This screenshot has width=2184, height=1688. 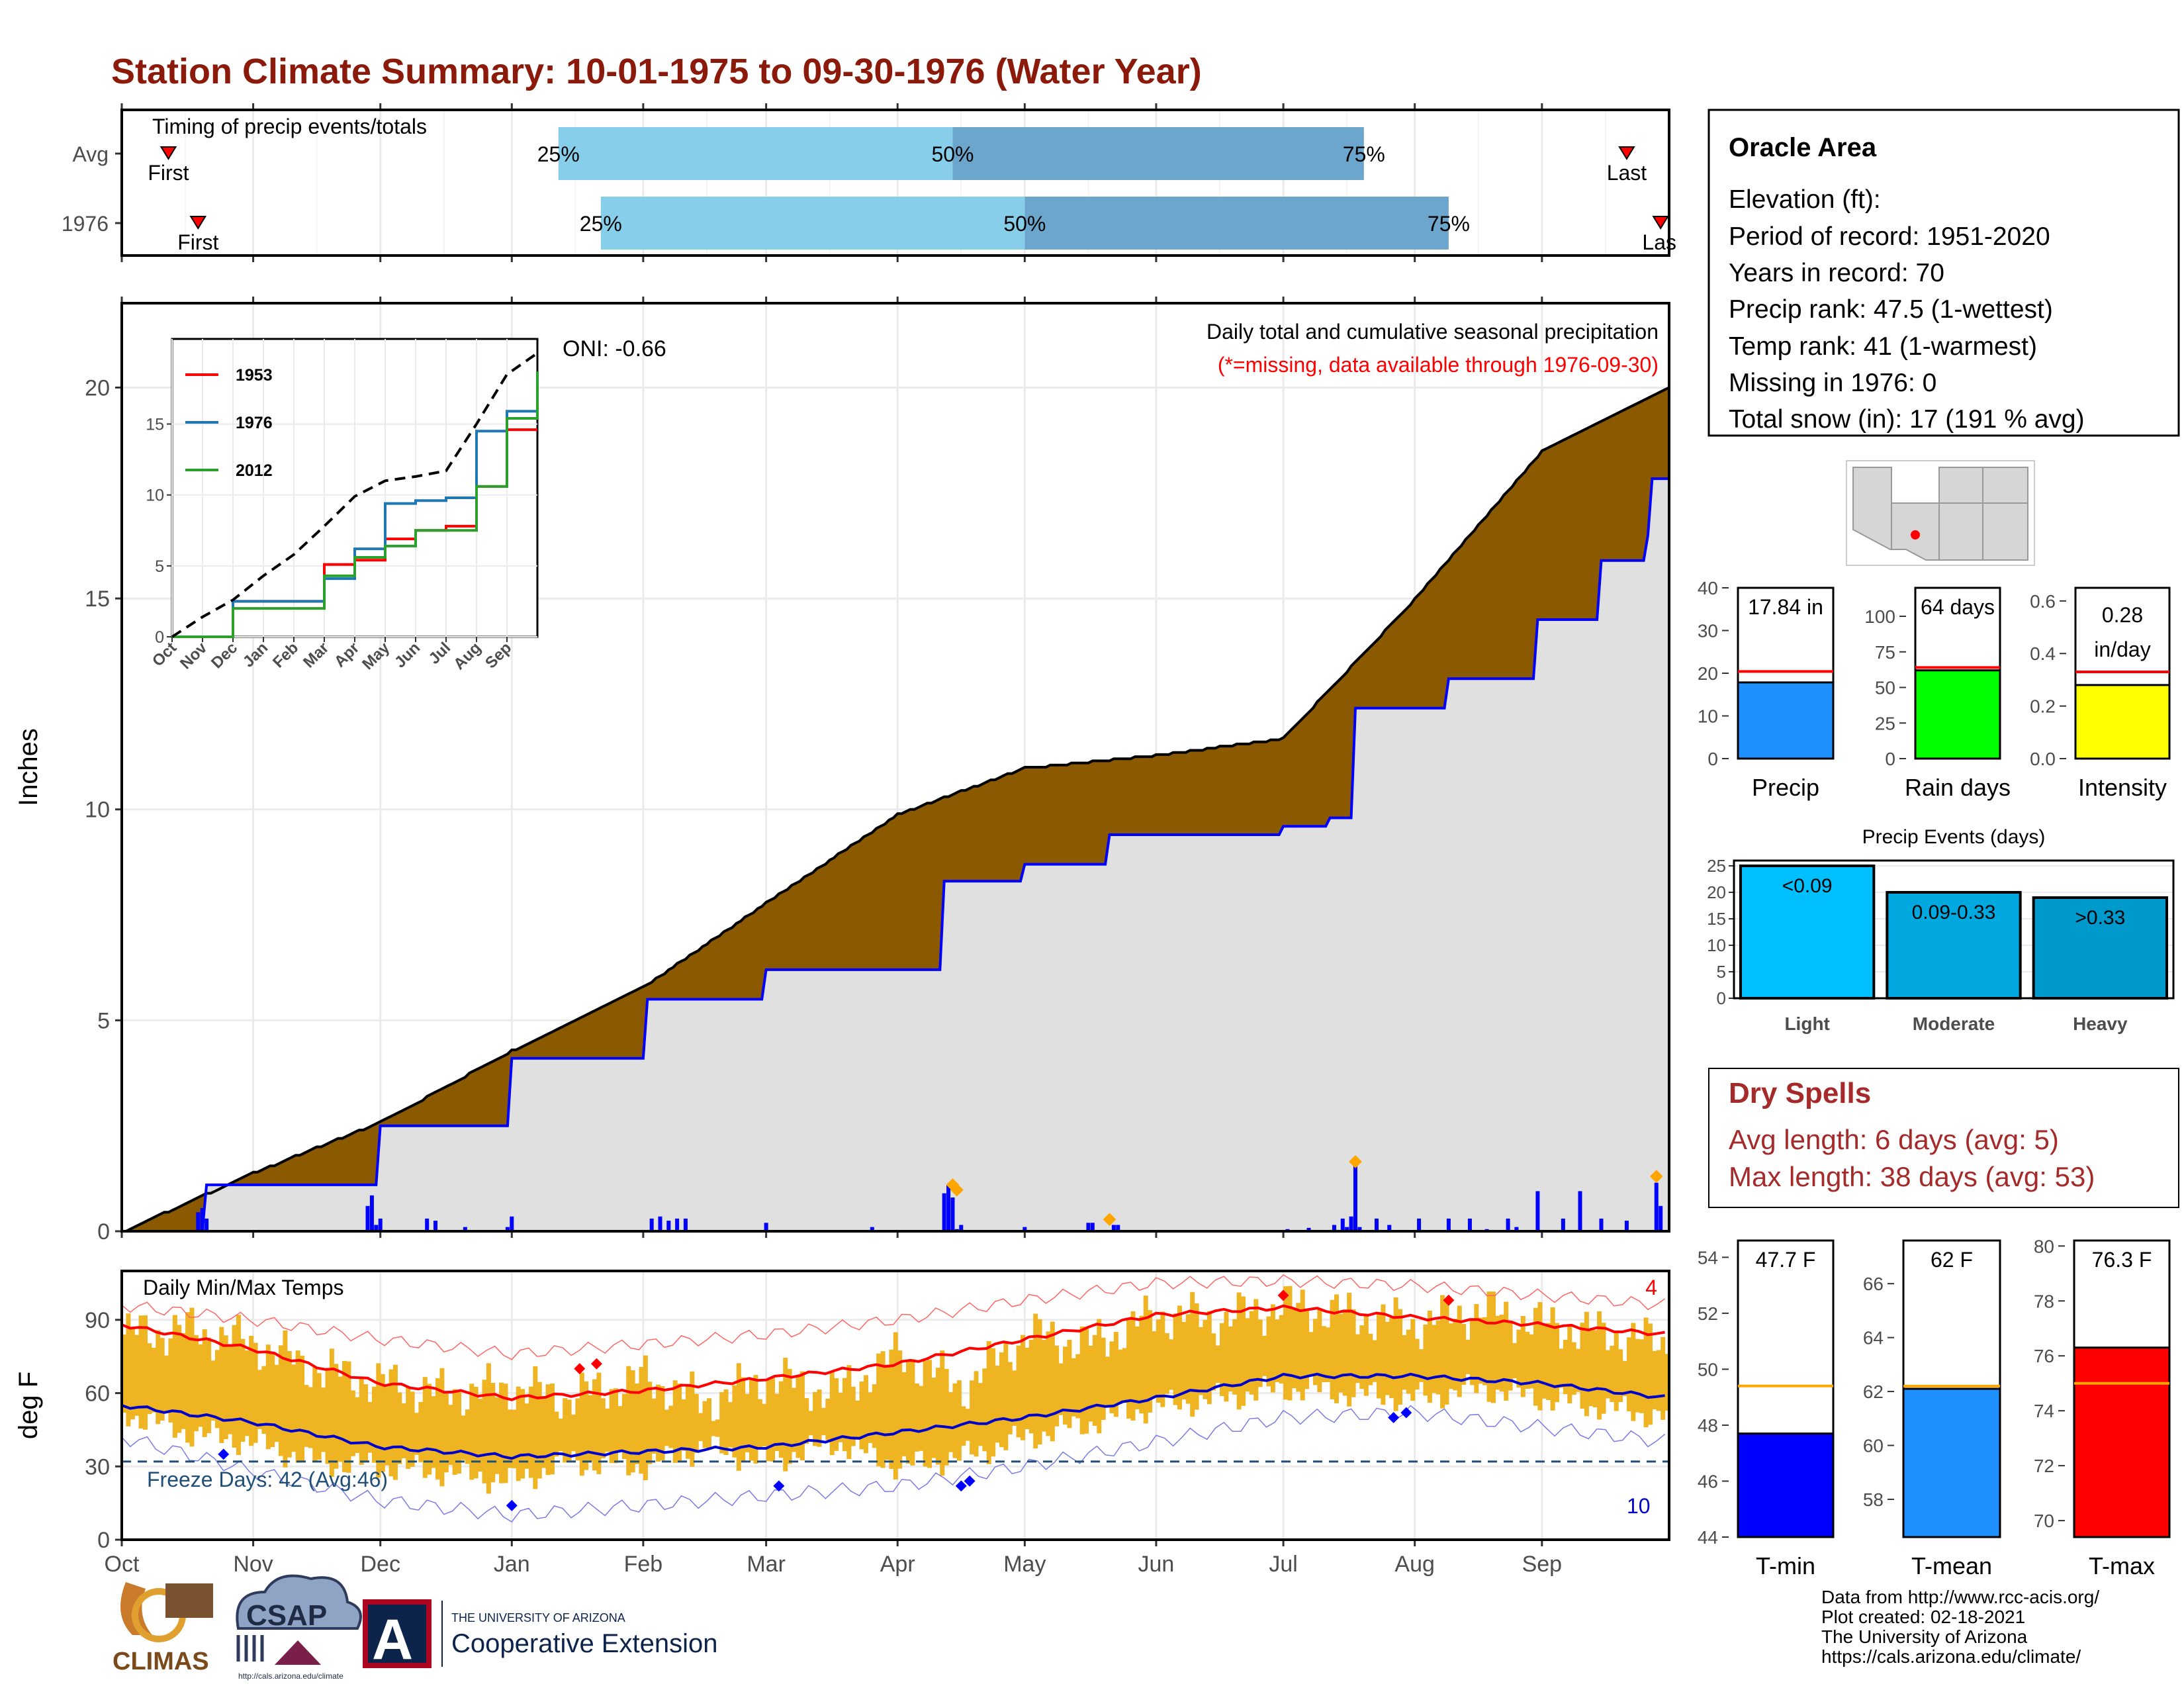 What do you see at coordinates (253, 1564) in the screenshot?
I see `temp-xtick-label: Nov` at bounding box center [253, 1564].